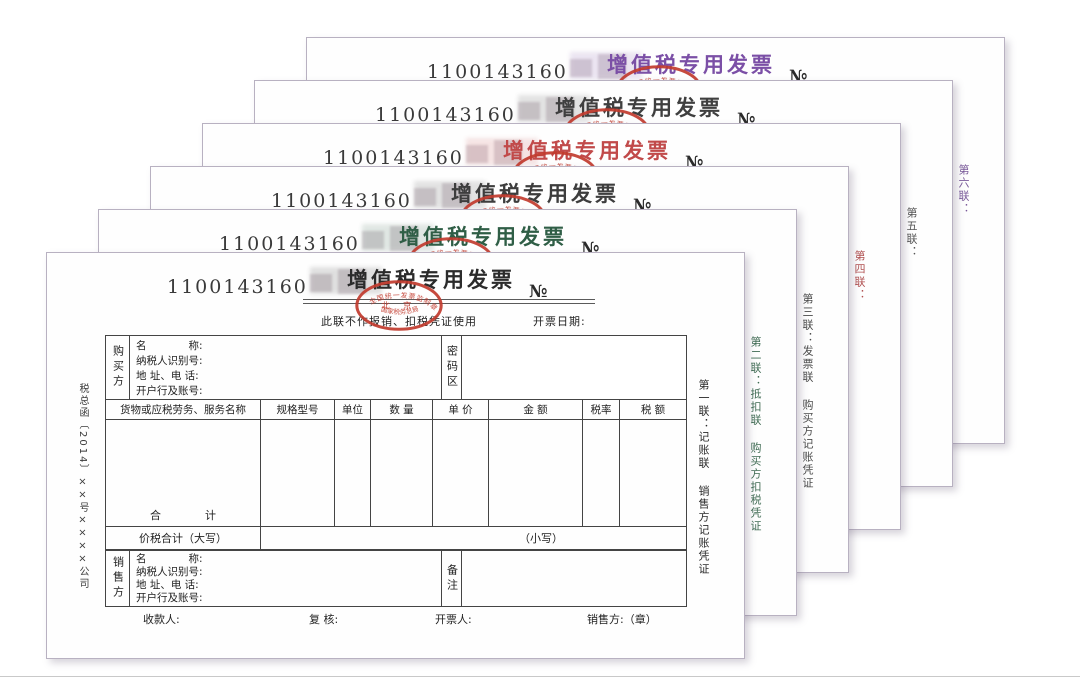 The image size is (1080, 684). Describe the element at coordinates (622, 619) in the screenshot. I see `seller-seal-label: 销售方:（章）` at that location.